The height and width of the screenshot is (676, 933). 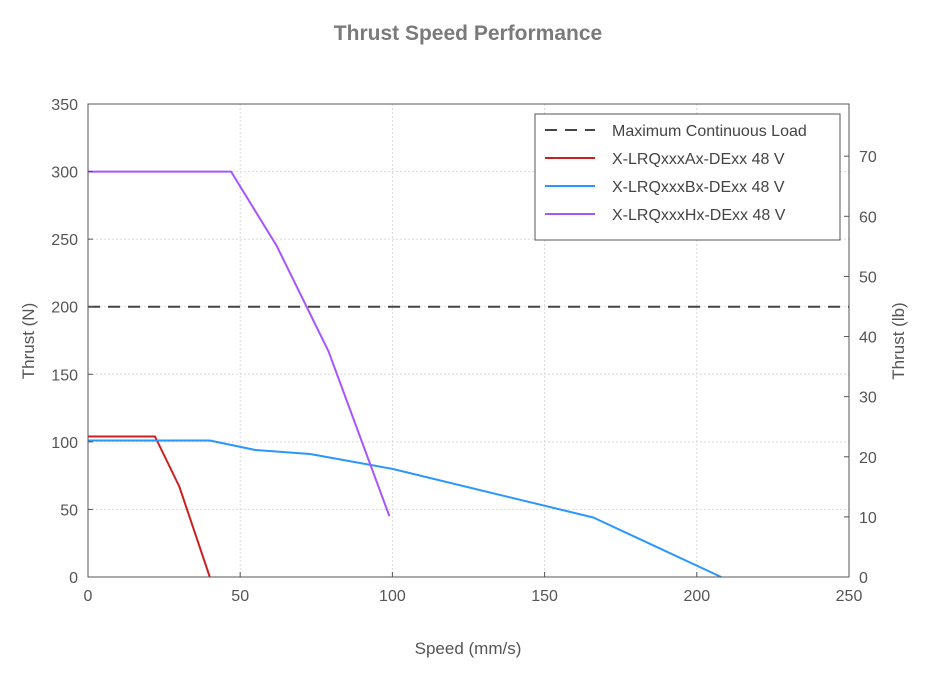 I want to click on x-axis-label: Speed (mm/s), so click(x=468, y=648).